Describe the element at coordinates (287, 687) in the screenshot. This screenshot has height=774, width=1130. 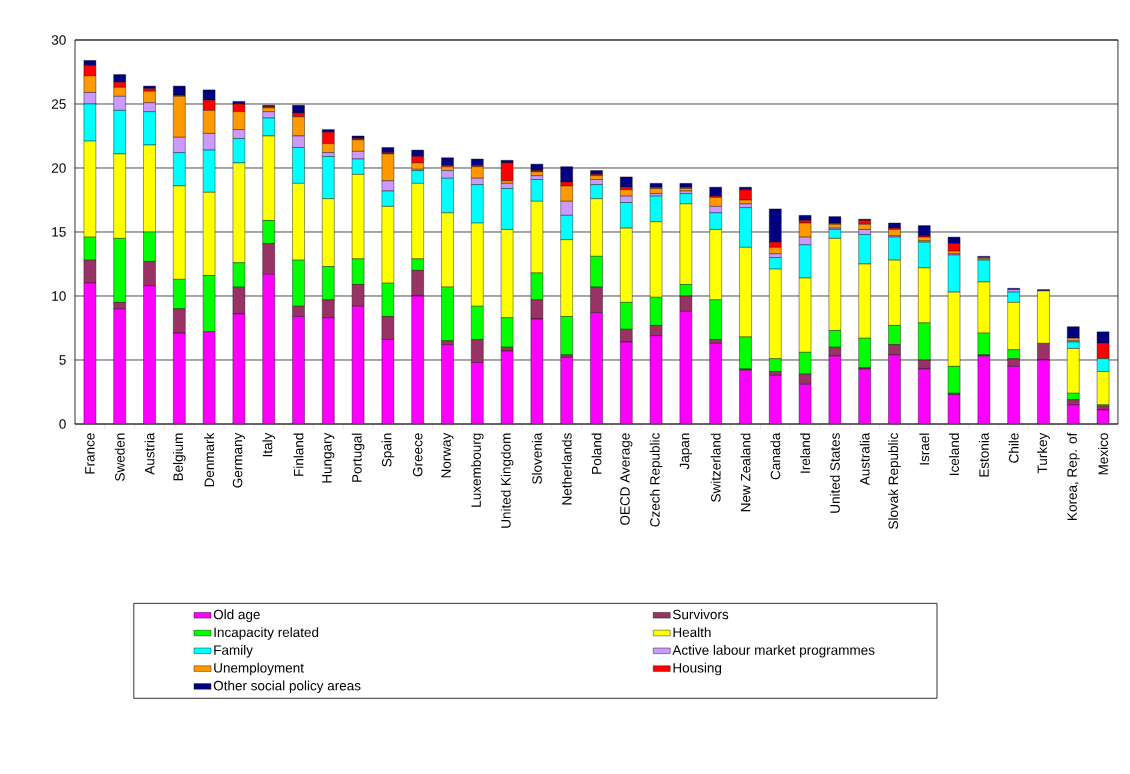
I see `legend-label: Other social policy areas` at that location.